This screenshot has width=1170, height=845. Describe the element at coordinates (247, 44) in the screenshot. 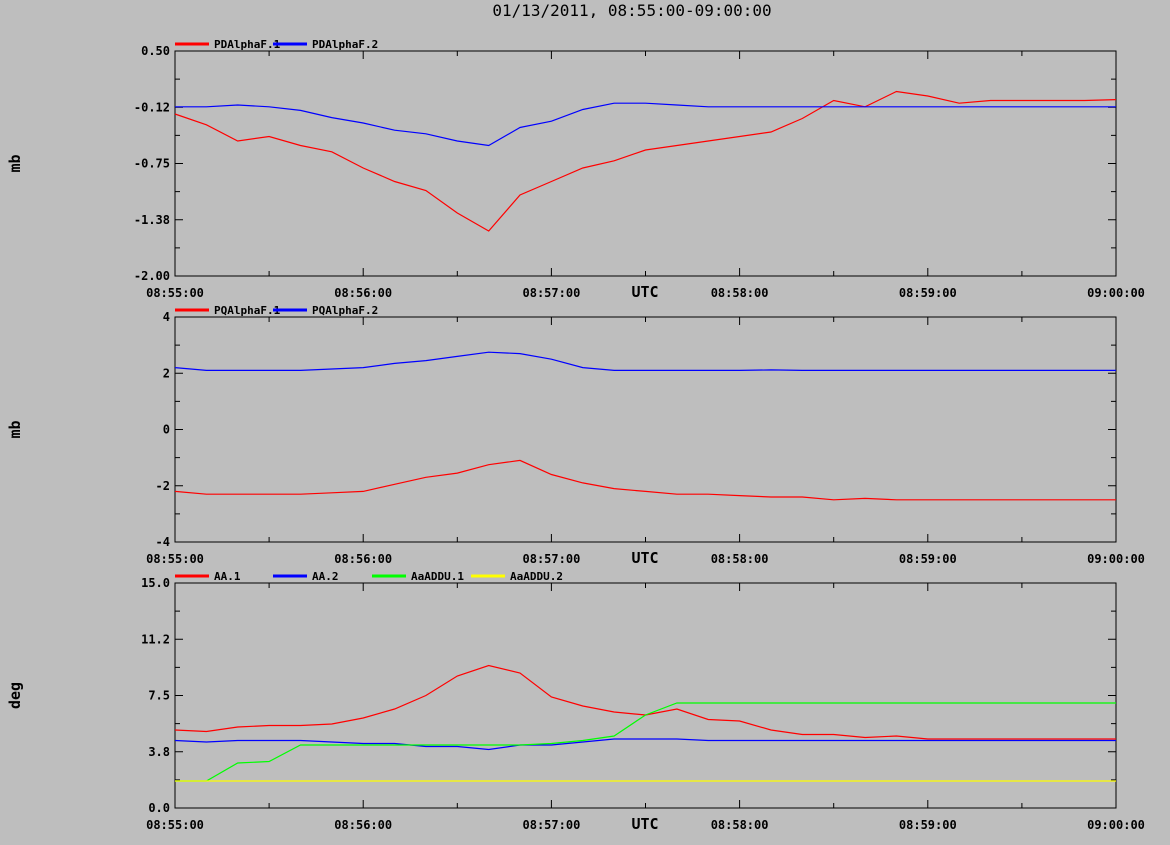

I see `legend-label: PDAlphaF.1` at that location.